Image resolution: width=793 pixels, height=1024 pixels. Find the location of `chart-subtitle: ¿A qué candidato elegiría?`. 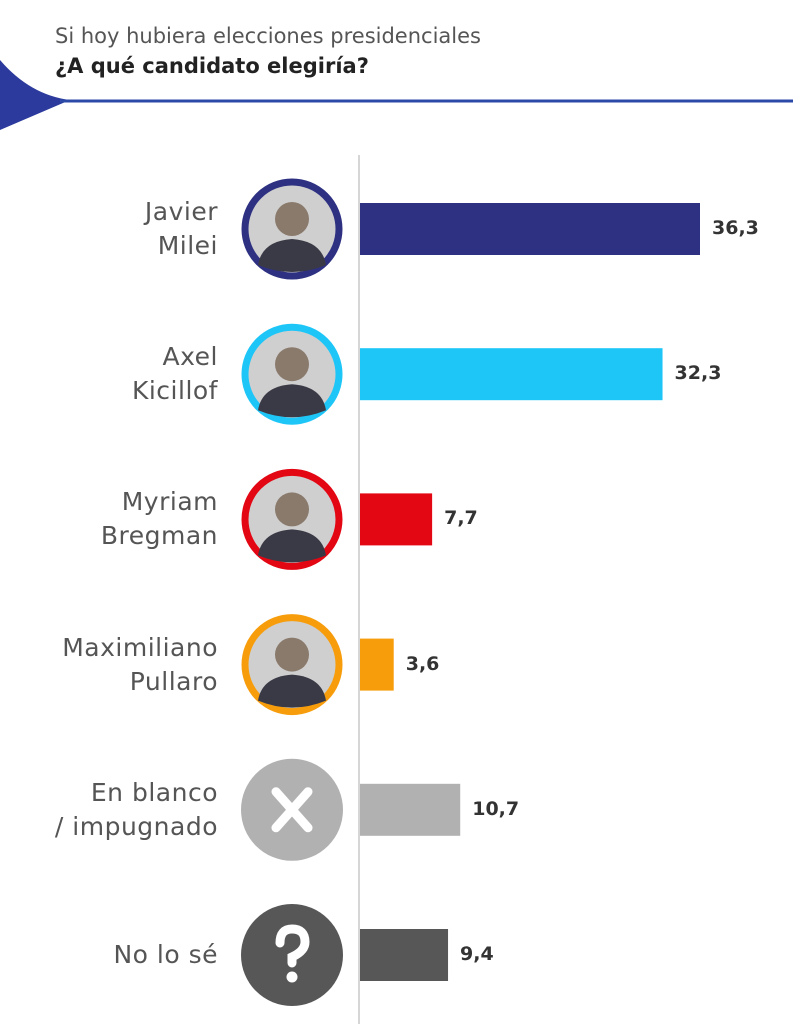

chart-subtitle: ¿A qué candidato elegiría? is located at coordinates (212, 66).